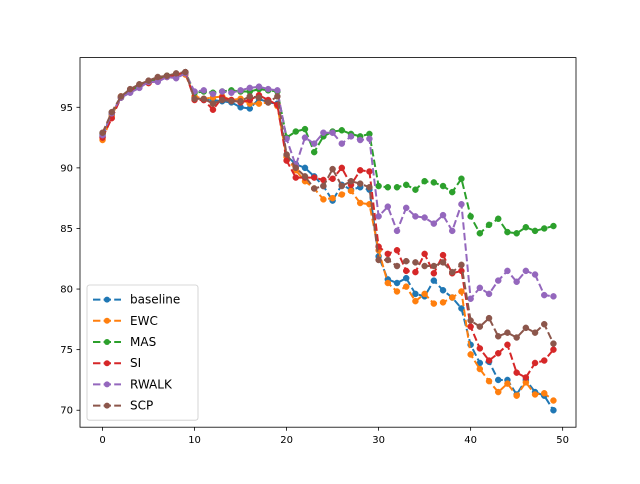  Describe the element at coordinates (102, 440) in the screenshot. I see `x-tick-label: 0` at that location.